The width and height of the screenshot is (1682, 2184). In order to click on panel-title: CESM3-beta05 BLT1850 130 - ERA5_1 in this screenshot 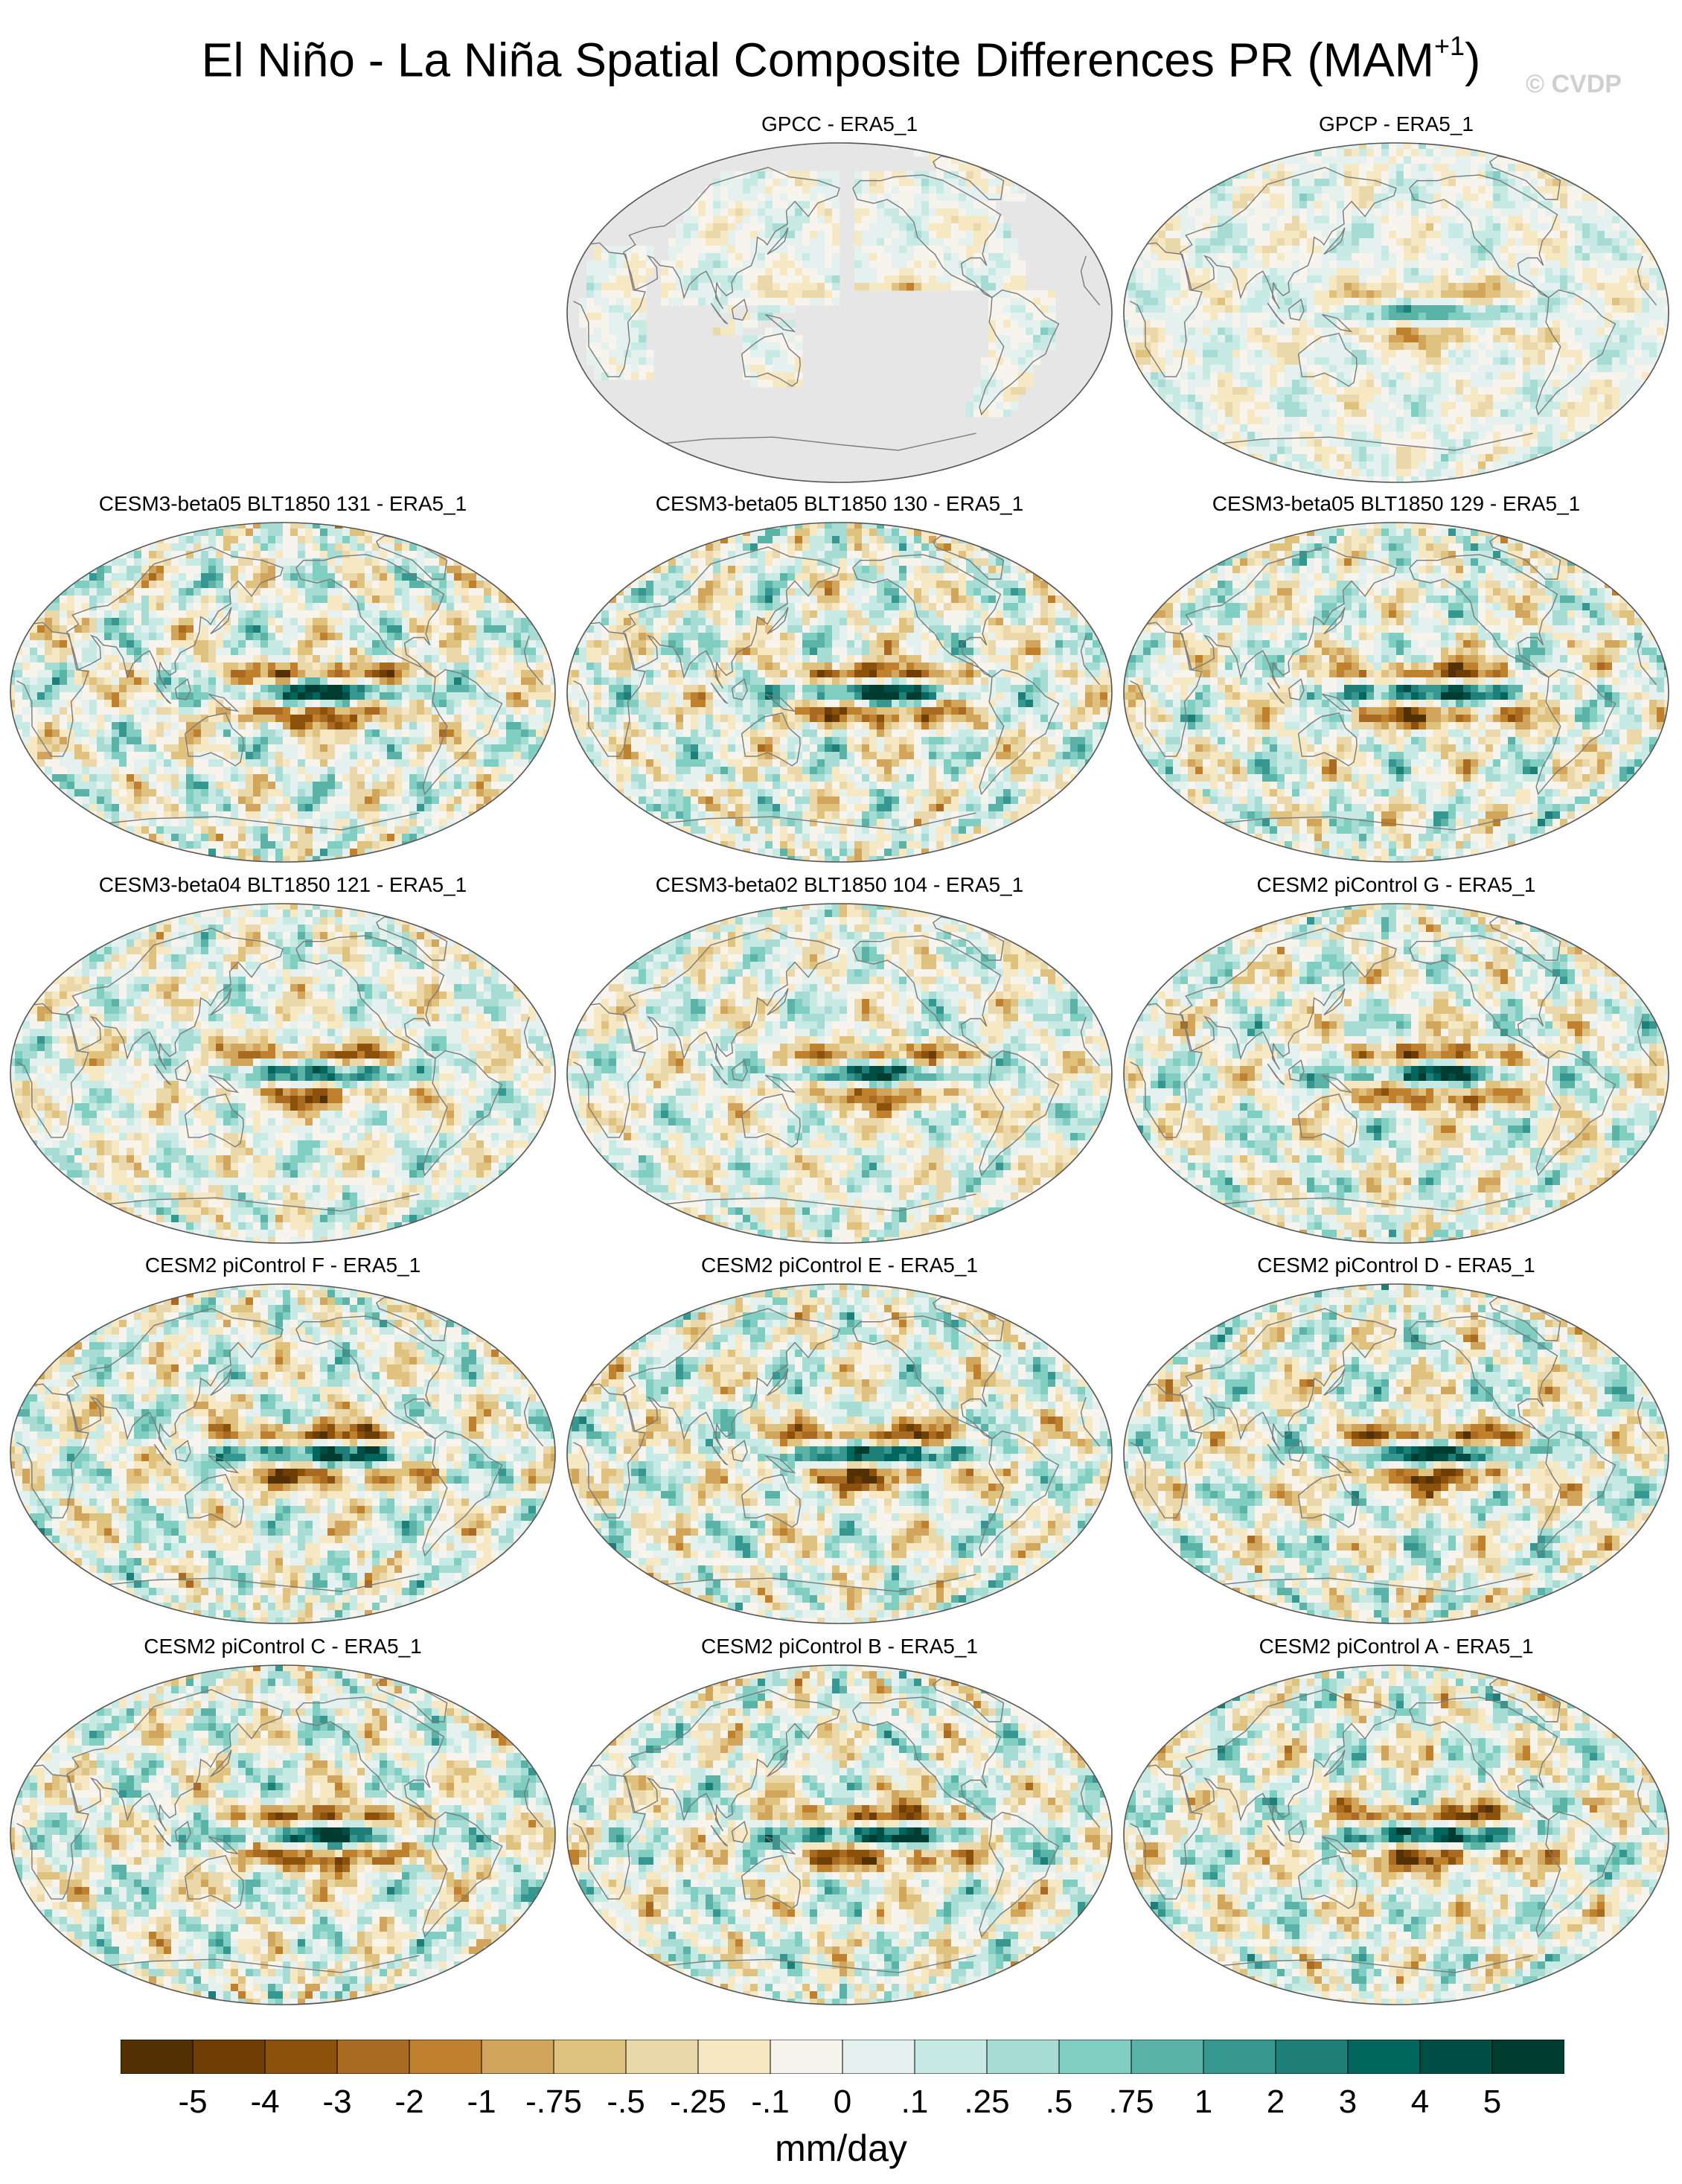, I will do `click(839, 504)`.